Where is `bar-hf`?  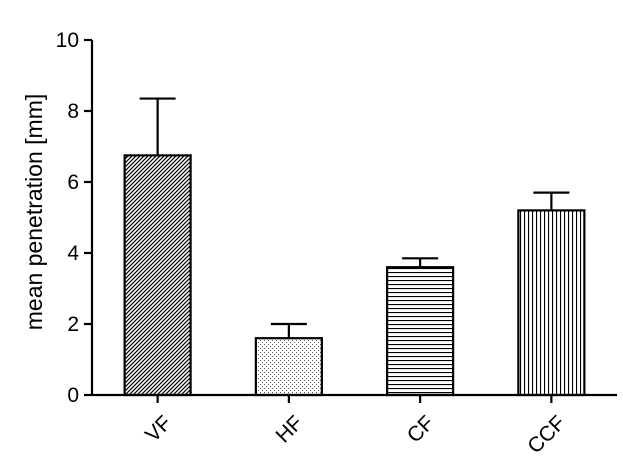 bar-hf is located at coordinates (288, 367).